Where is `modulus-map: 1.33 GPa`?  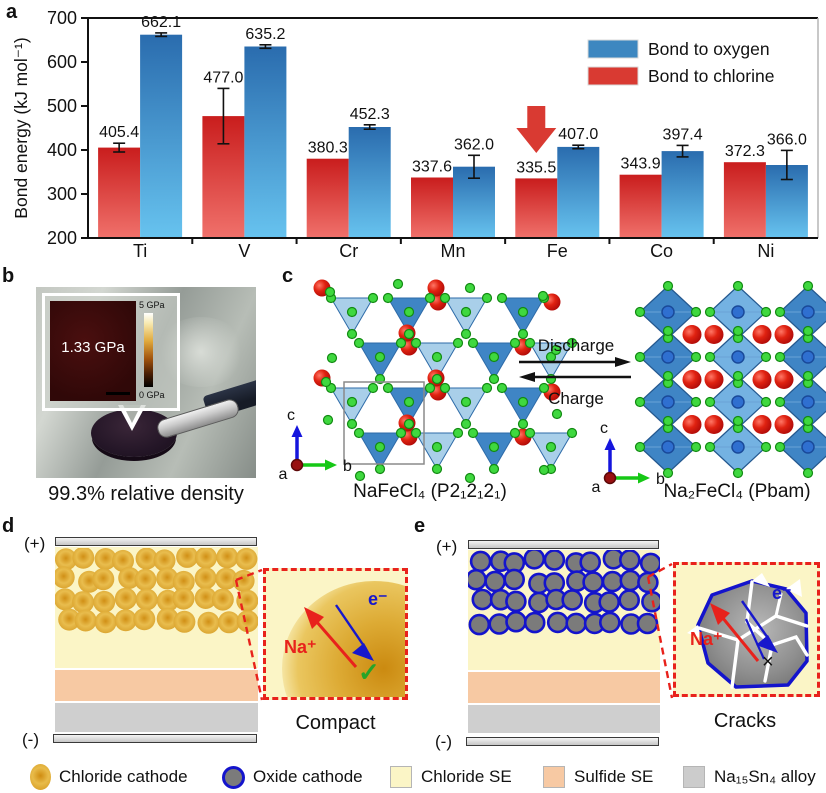 modulus-map: 1.33 GPa is located at coordinates (93, 351).